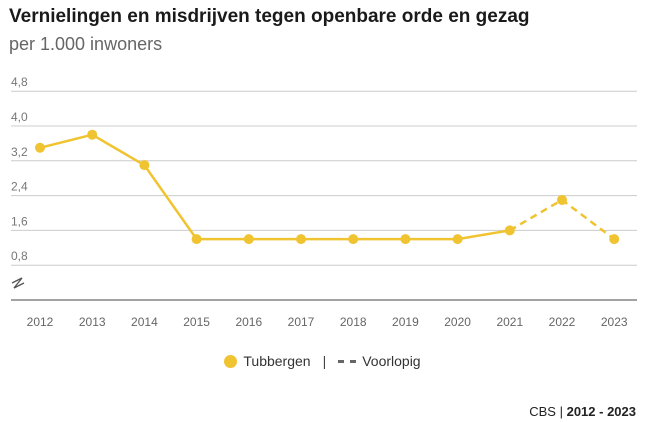 This screenshot has height=422, width=645. Describe the element at coordinates (19, 152) in the screenshot. I see `y-tick-label: 3,2` at that location.